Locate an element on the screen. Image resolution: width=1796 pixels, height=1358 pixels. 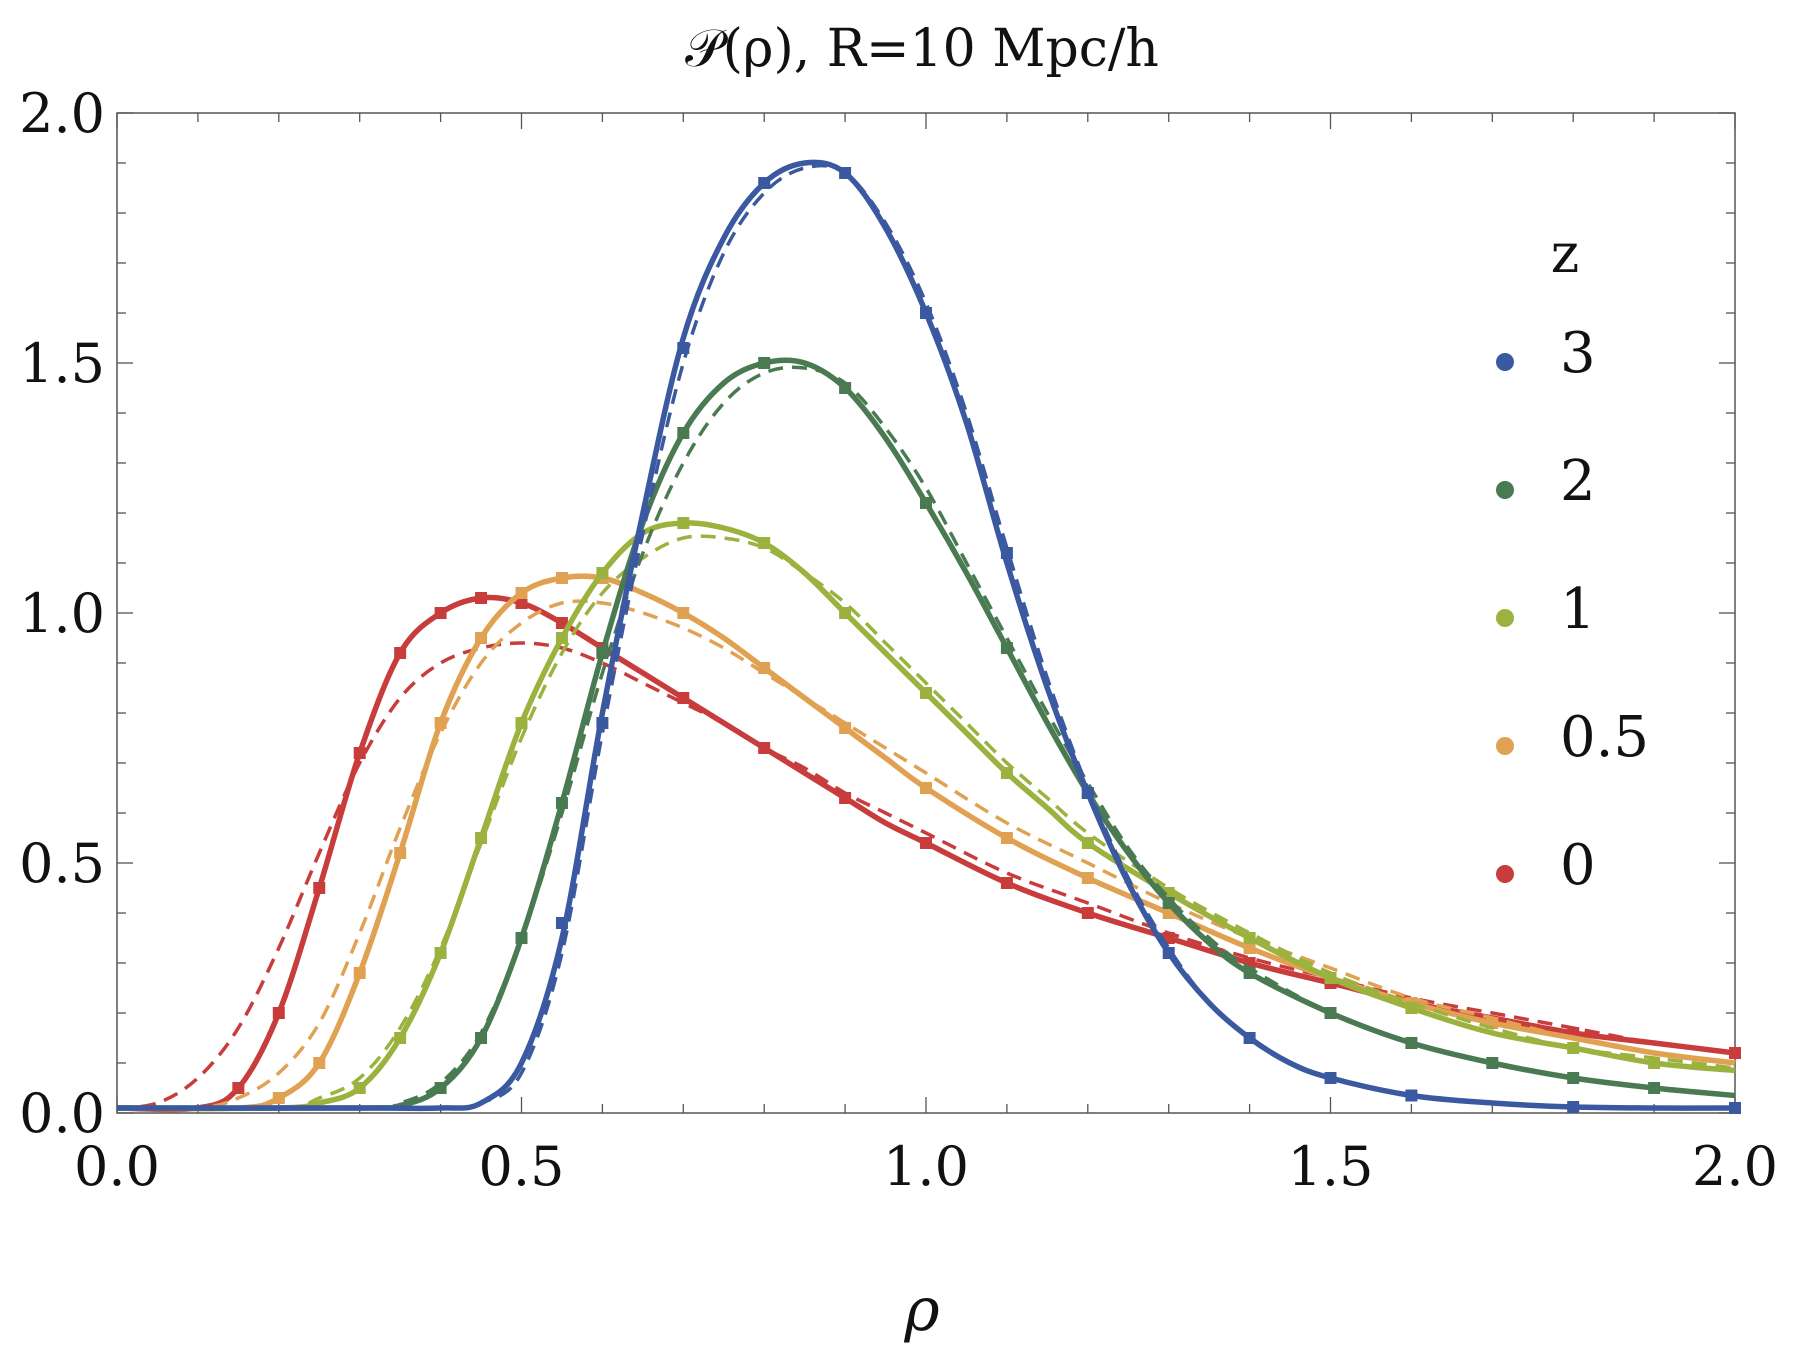
legend-swatch-z-0p5 is located at coordinates (1505, 746).